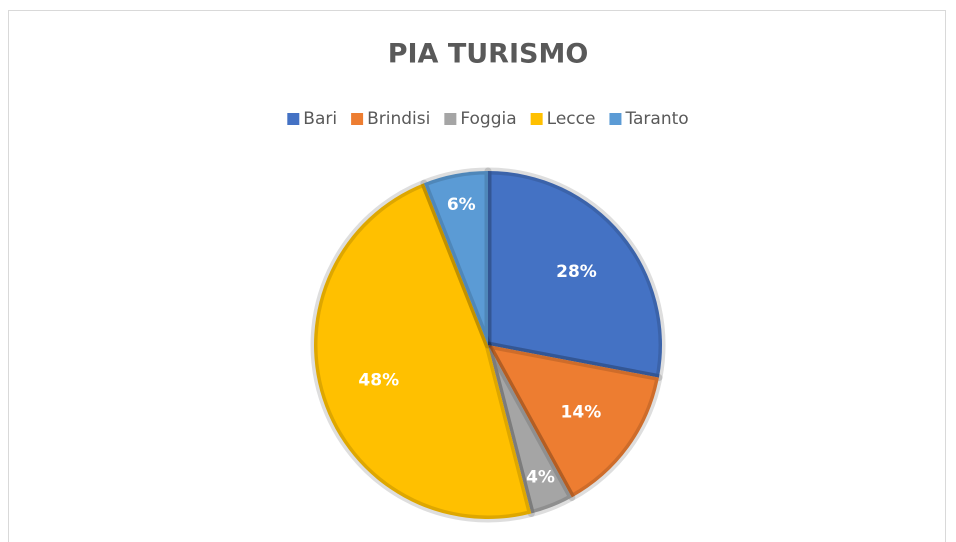  I want to click on legend-label: Foggia, so click(488, 119).